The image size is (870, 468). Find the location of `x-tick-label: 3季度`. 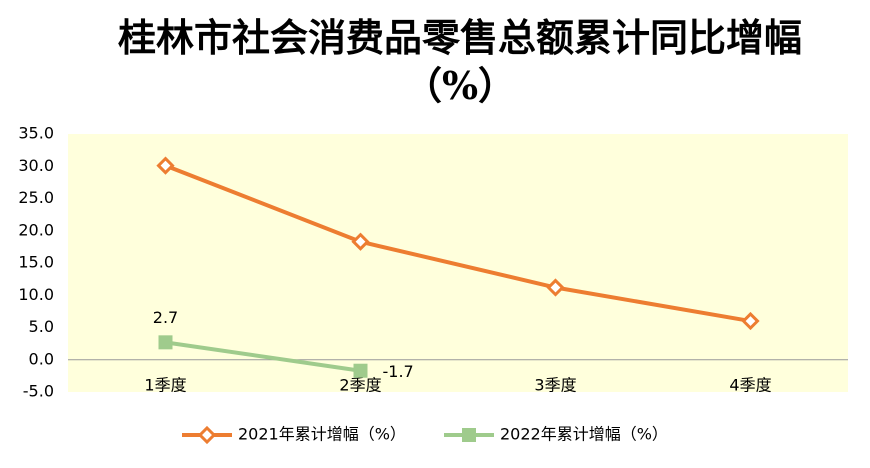

x-tick-label: 3季度 is located at coordinates (555, 384).